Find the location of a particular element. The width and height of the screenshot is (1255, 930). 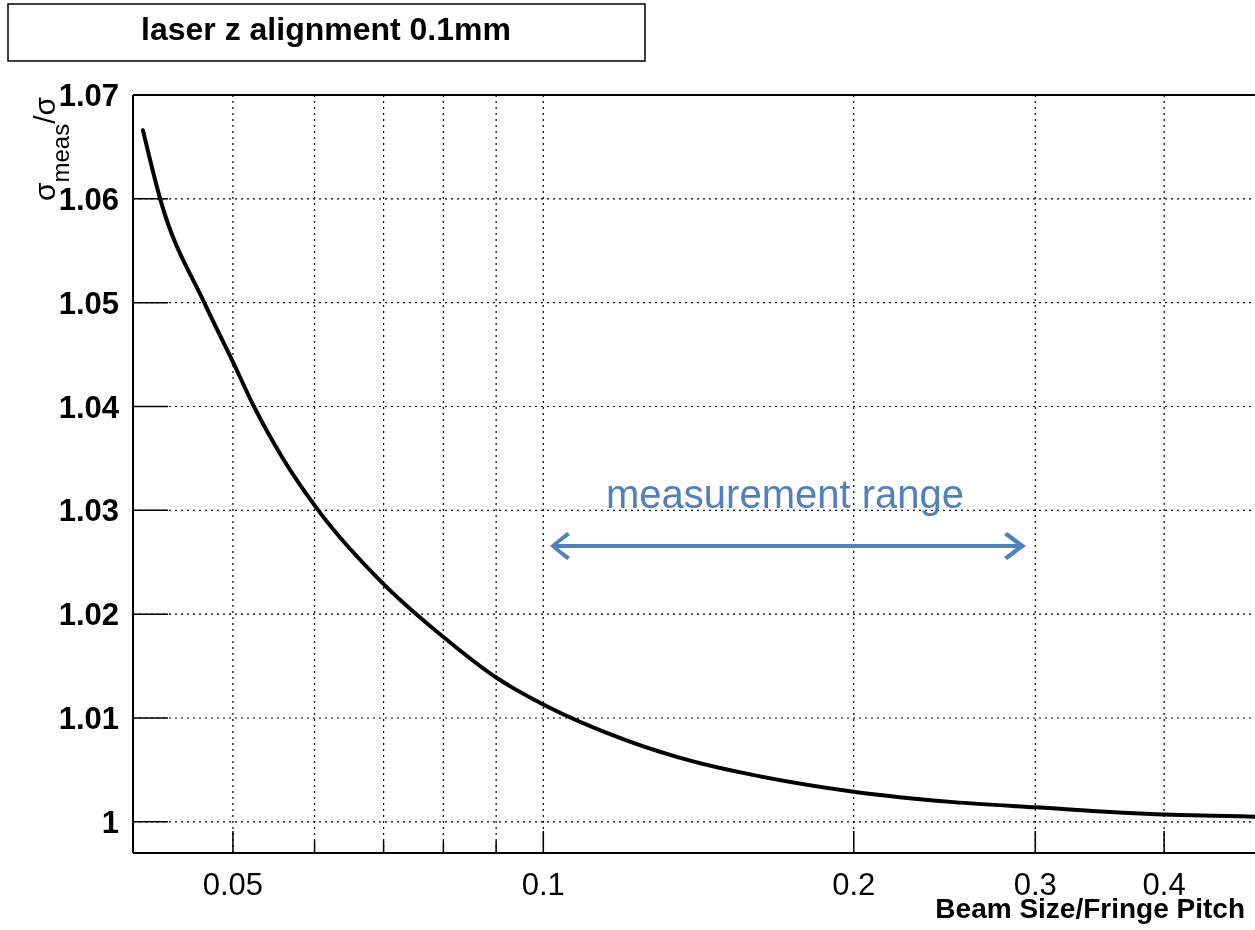

y-tick-label: 1.06 is located at coordinates (88, 199).